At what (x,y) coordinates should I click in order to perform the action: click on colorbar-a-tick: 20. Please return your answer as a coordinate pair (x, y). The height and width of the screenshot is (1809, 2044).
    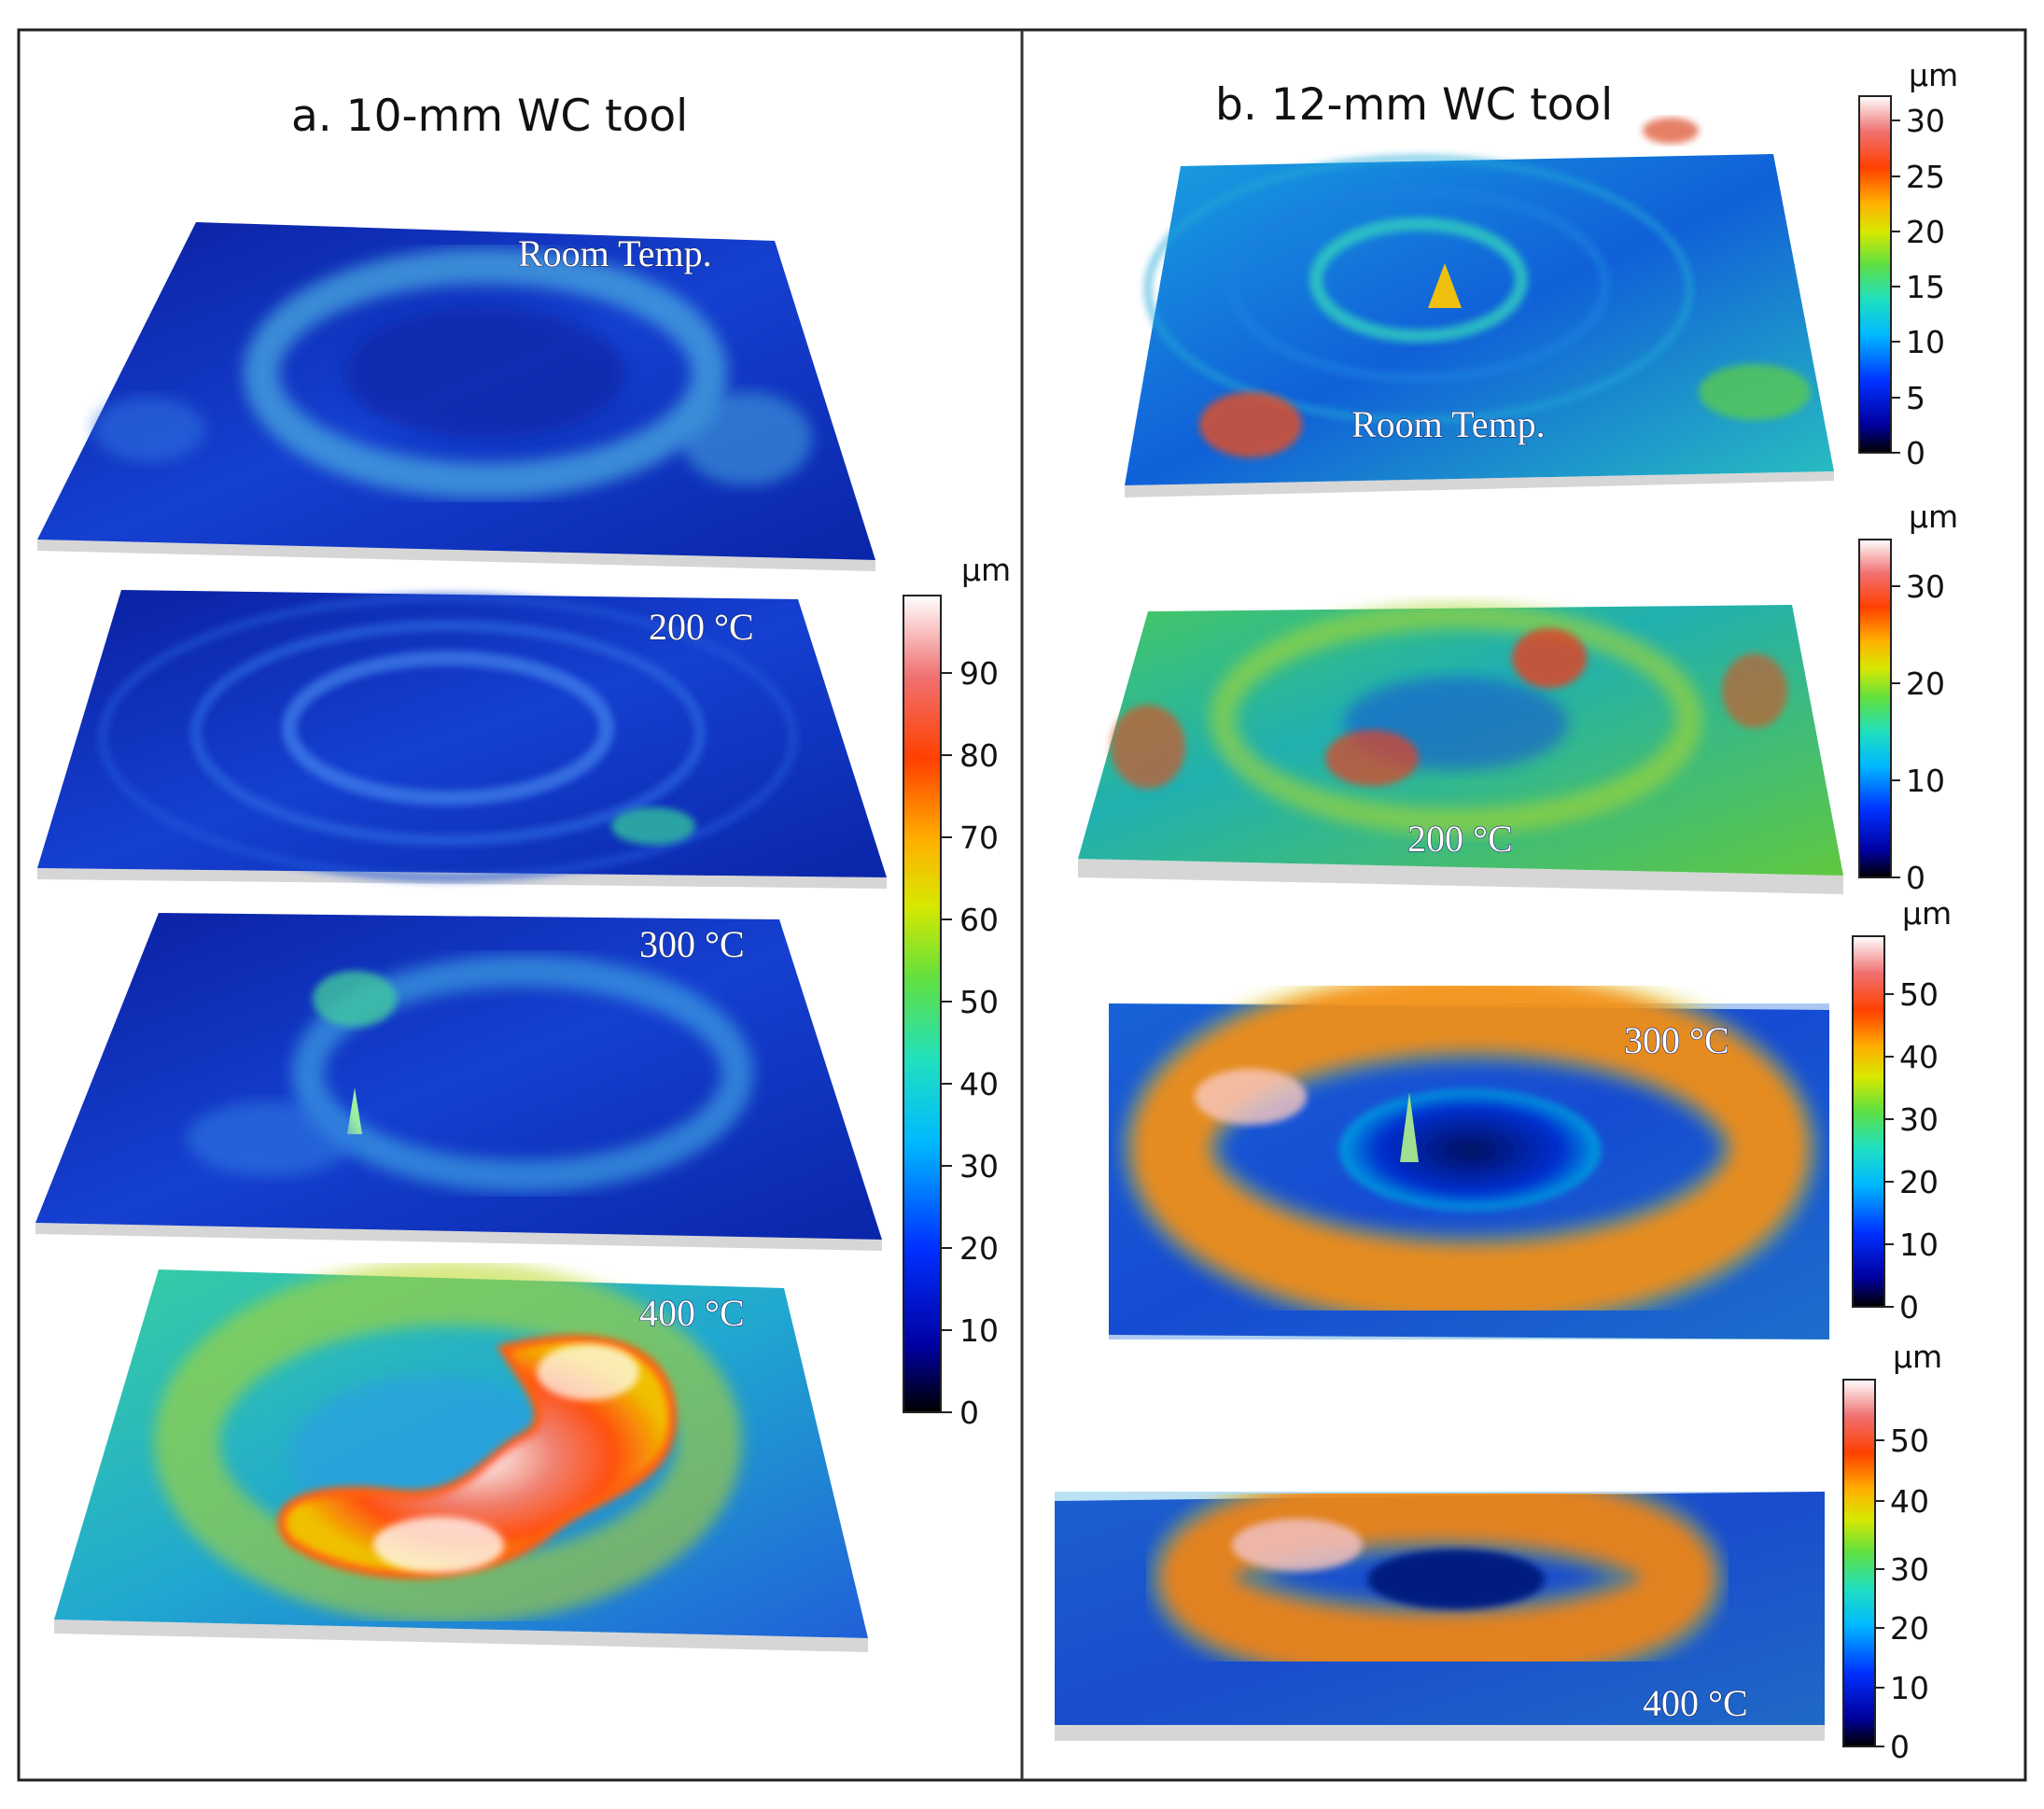
    Looking at the image, I should click on (979, 1248).